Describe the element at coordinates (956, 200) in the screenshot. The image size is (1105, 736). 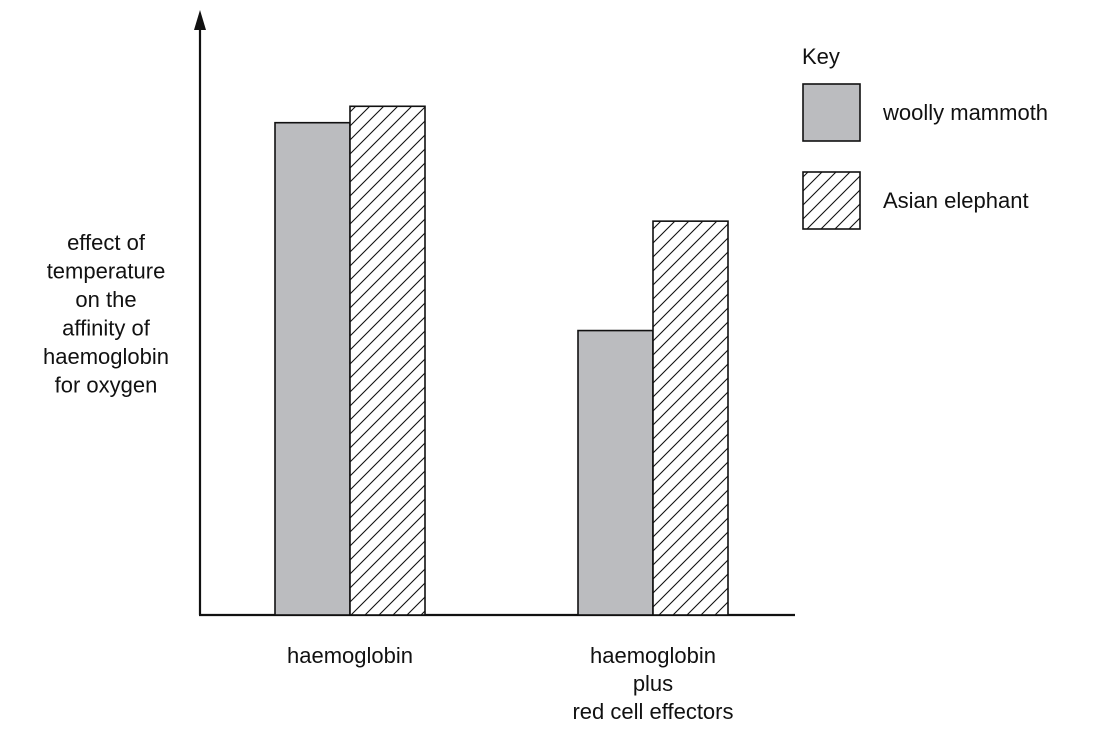
I see `legend-label-asian-elephant: Asian elephant` at that location.